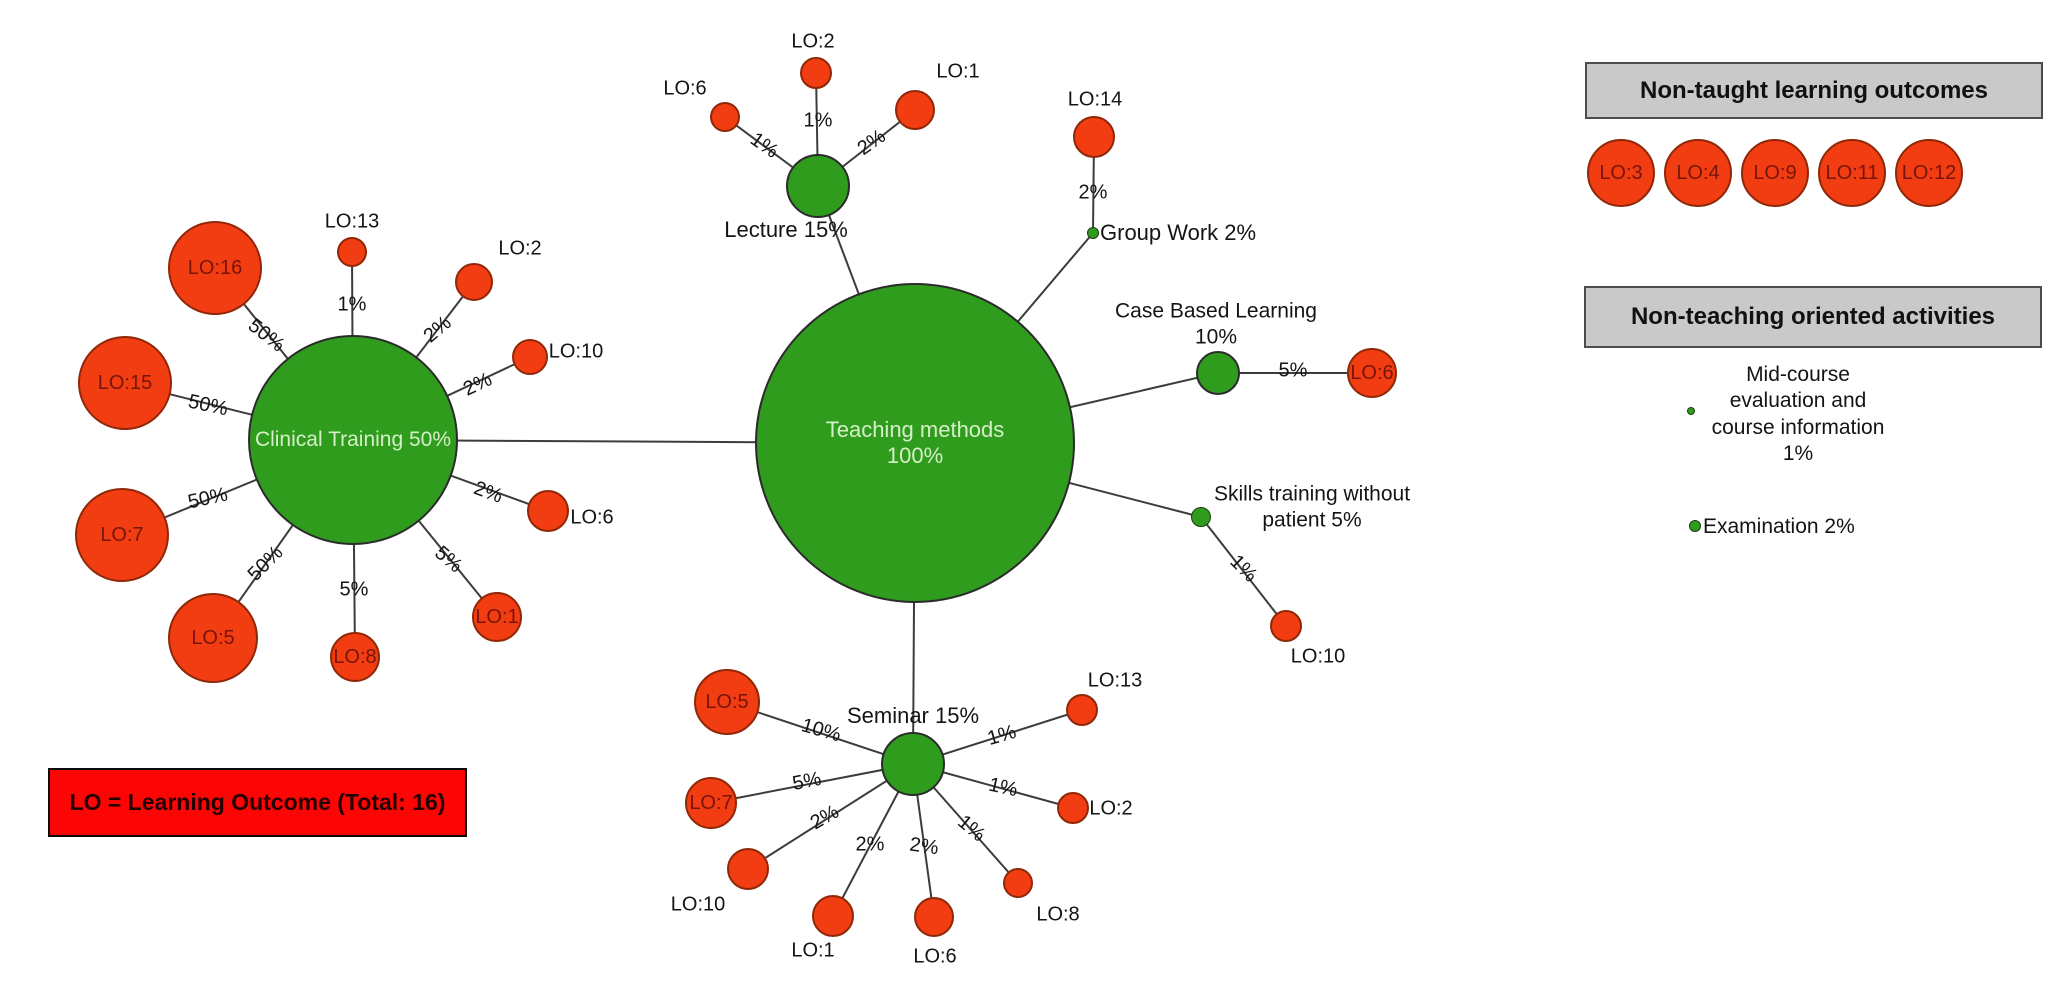 This screenshot has height=1001, width=2059. What do you see at coordinates (866, 314) in the screenshot?
I see `edge-teaching-lecture` at bounding box center [866, 314].